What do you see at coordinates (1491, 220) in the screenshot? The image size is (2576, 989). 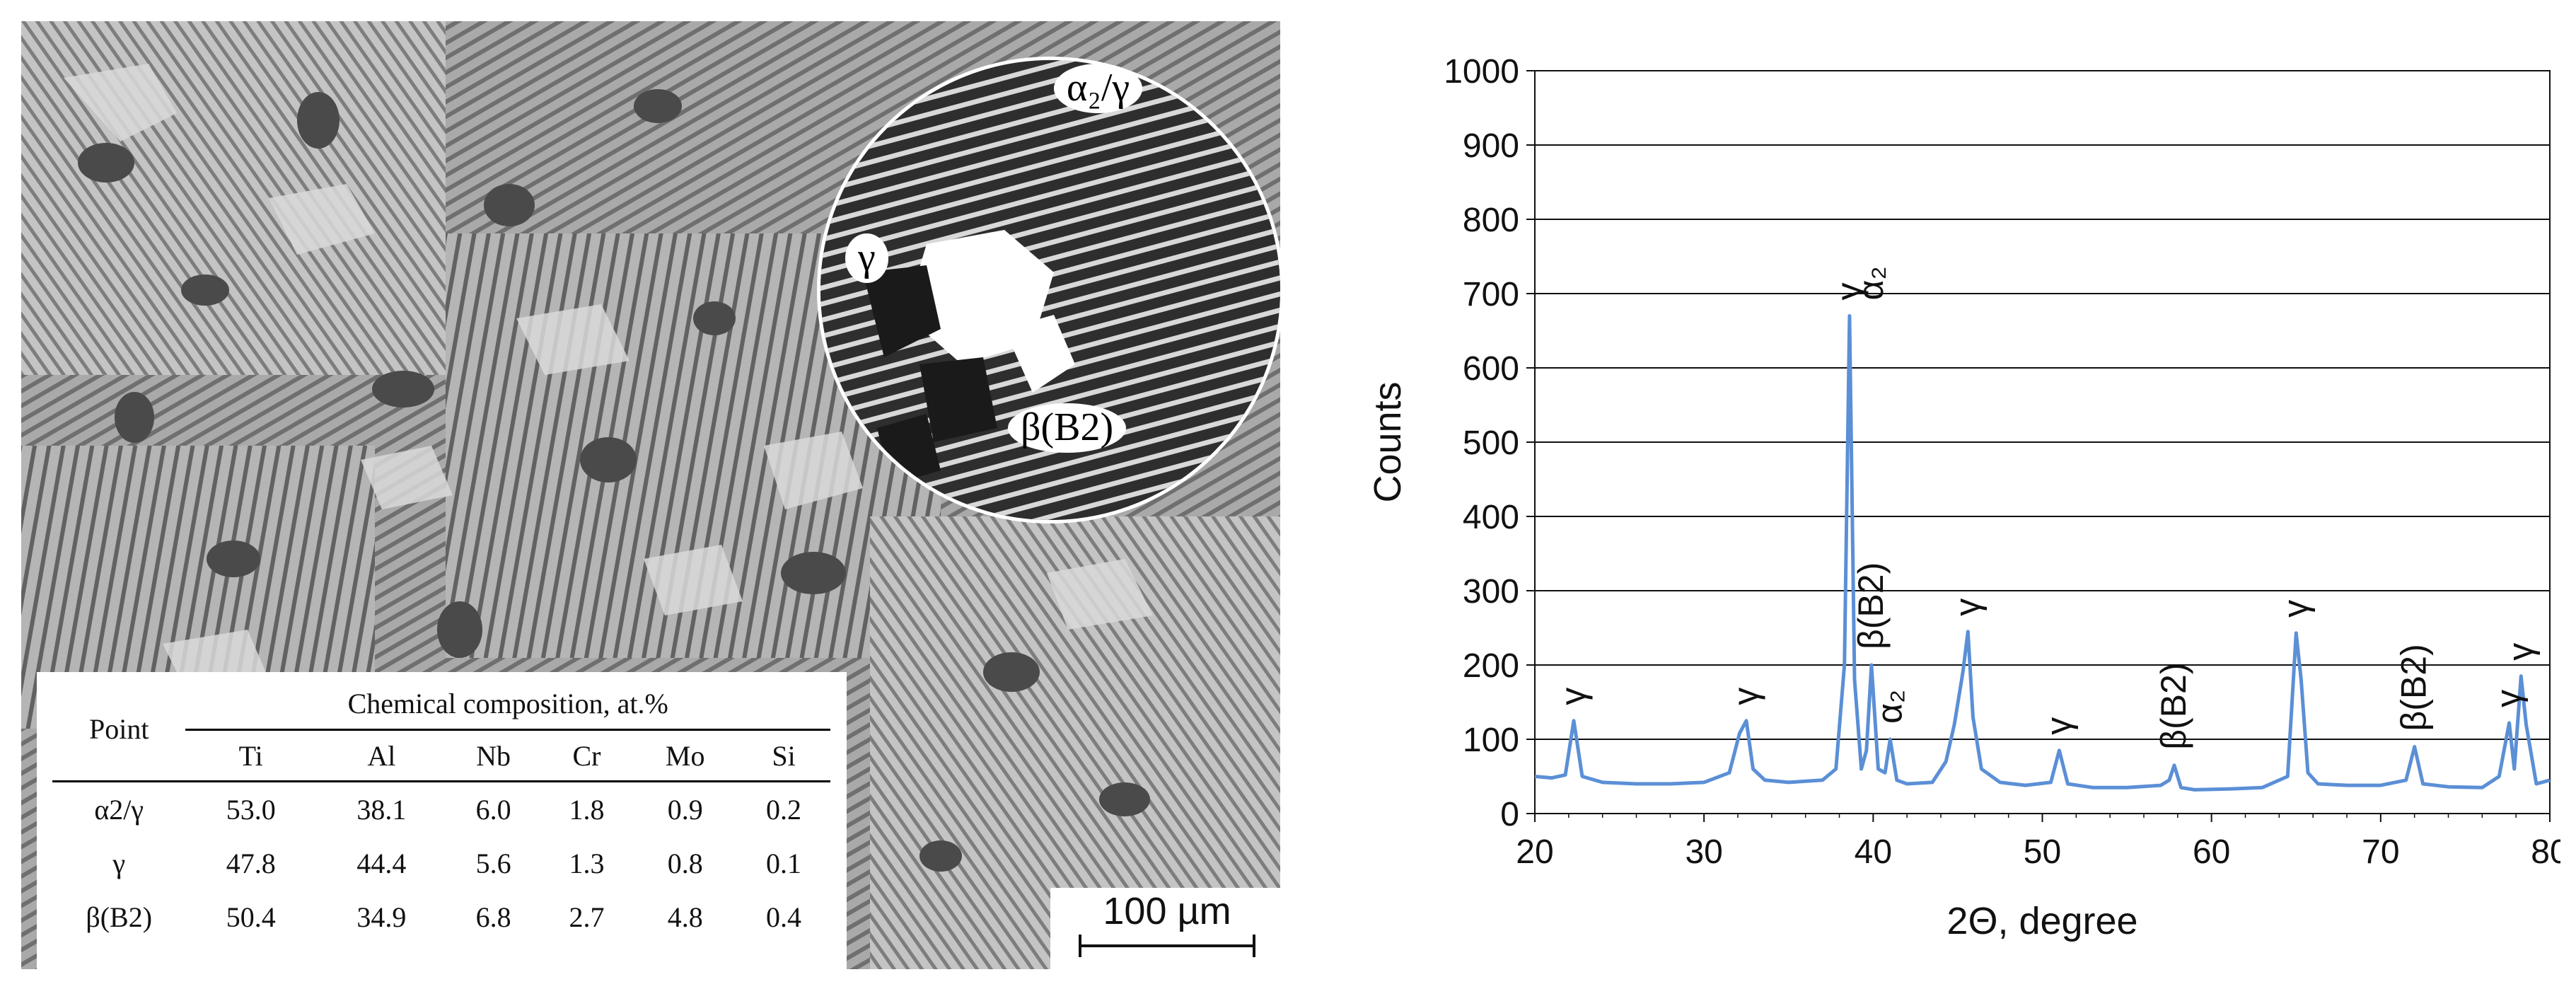 I see `y-tick-label: 800` at bounding box center [1491, 220].